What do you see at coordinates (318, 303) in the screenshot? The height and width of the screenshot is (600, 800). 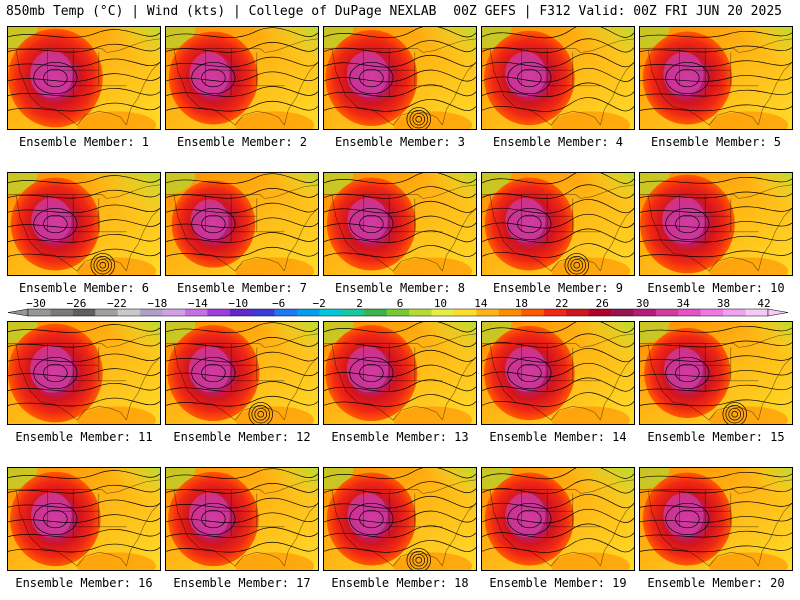 I see `colorbar-tick-label: −2` at bounding box center [318, 303].